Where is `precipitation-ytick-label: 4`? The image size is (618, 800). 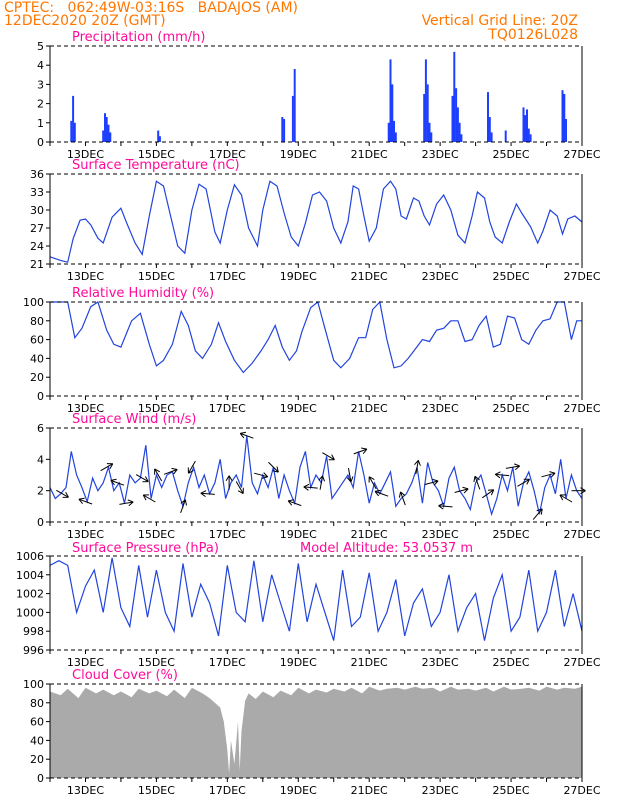 precipitation-ytick-label: 4 is located at coordinates (40, 65).